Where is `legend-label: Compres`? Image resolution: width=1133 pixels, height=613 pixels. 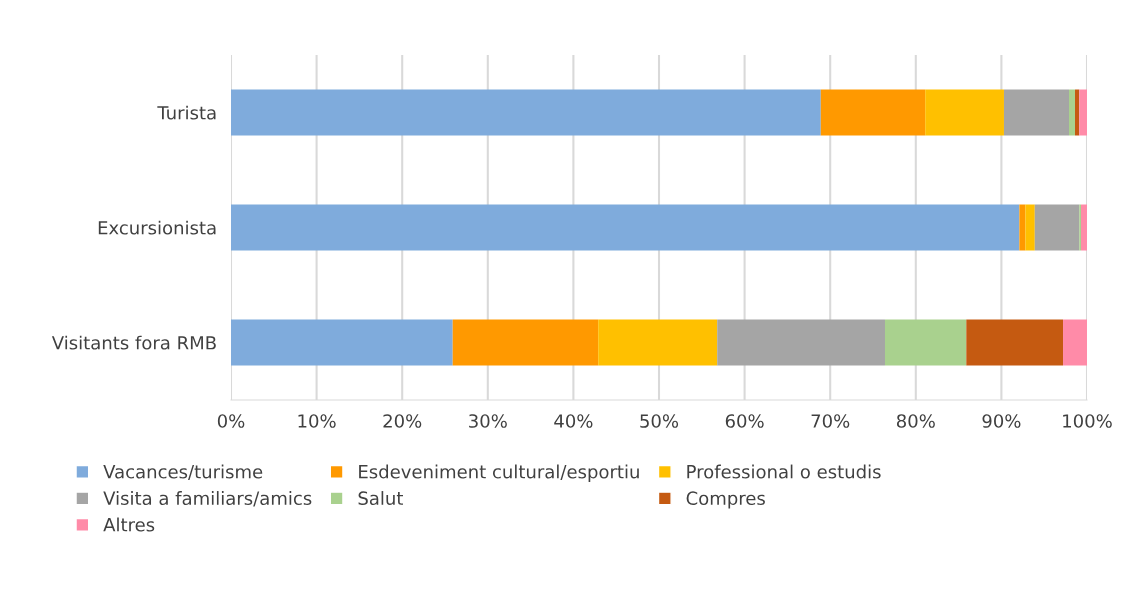
legend-label: Compres is located at coordinates (725, 500).